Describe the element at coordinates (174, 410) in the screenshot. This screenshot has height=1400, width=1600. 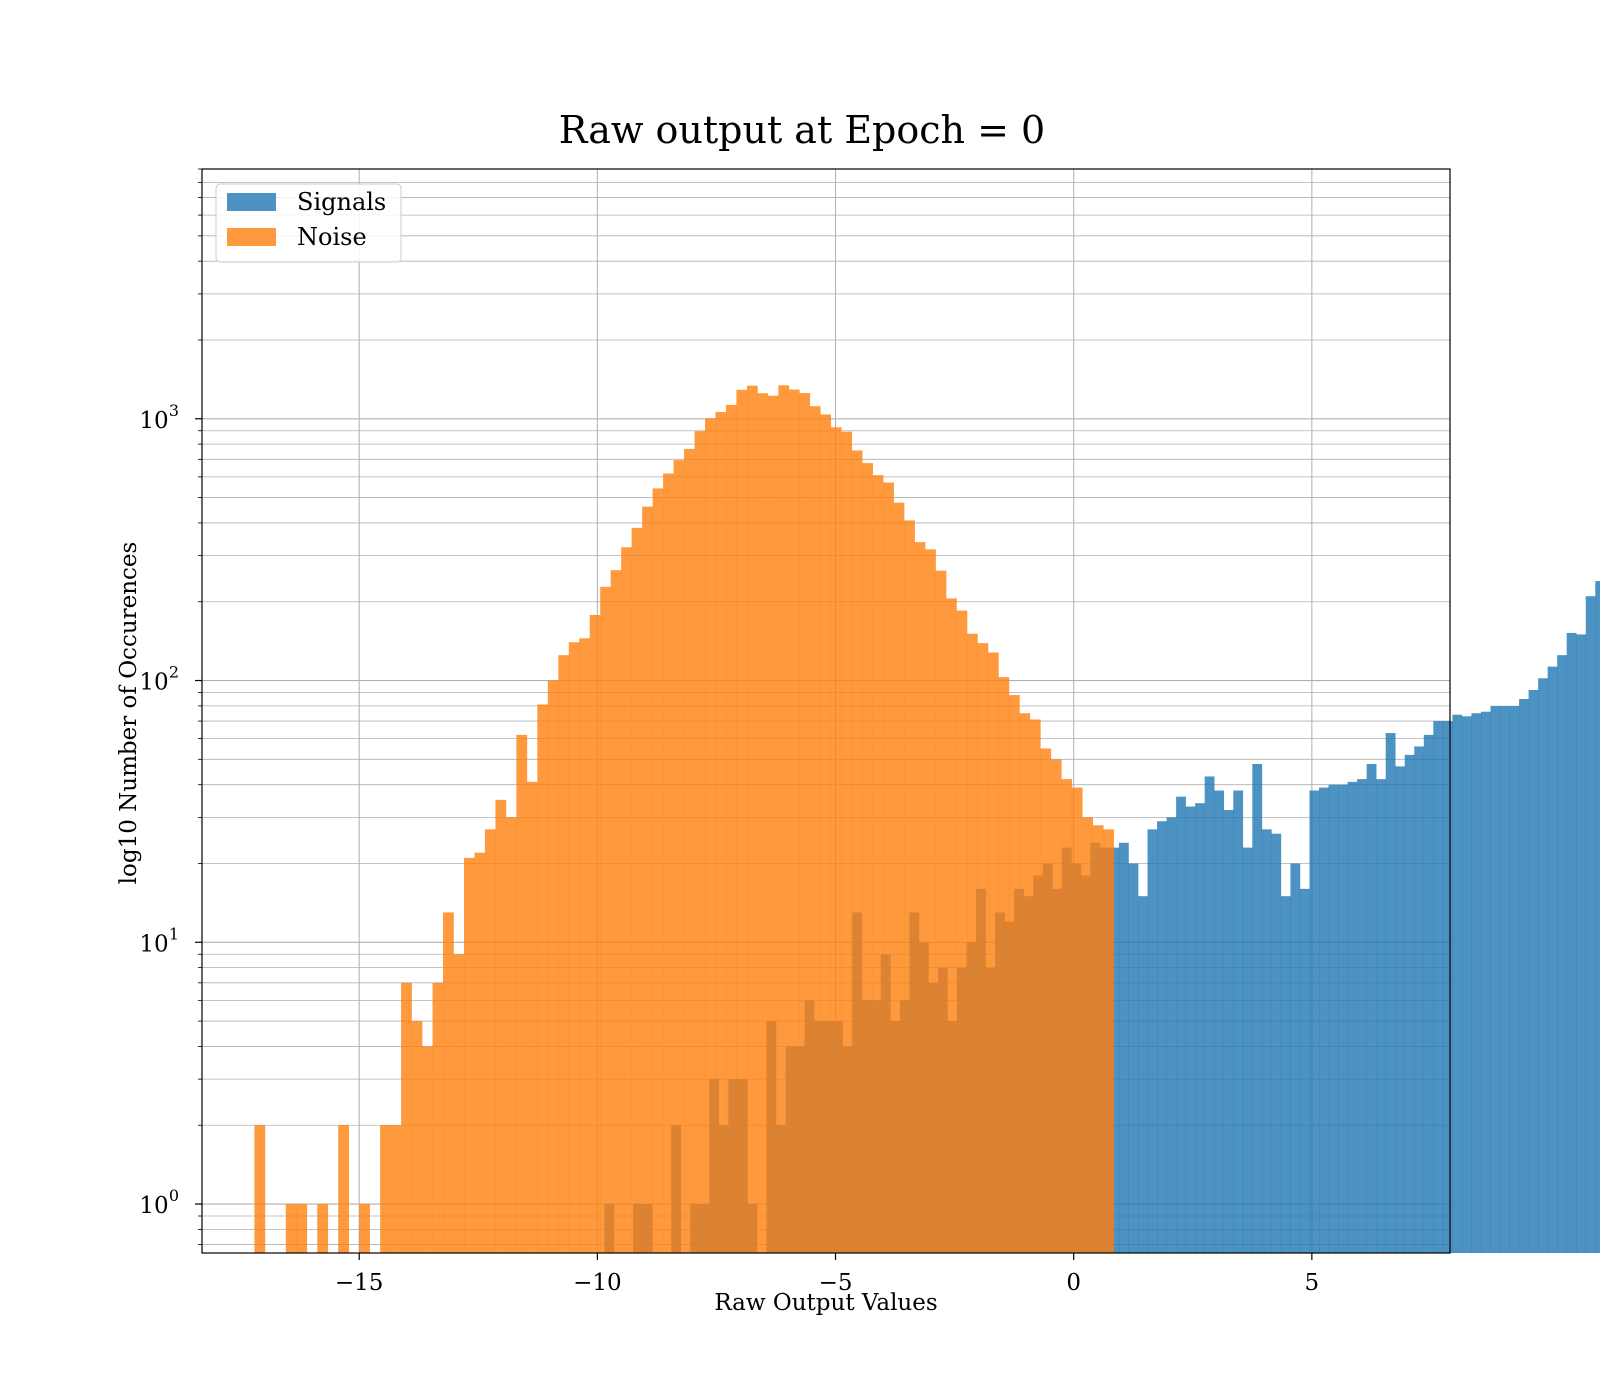
I see `y-tick-exponent: 3` at that location.